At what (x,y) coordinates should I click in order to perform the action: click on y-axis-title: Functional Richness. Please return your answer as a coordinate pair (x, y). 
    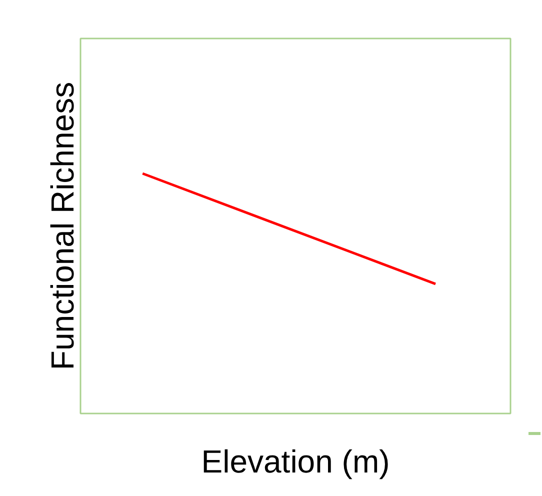
    Looking at the image, I should click on (62, 226).